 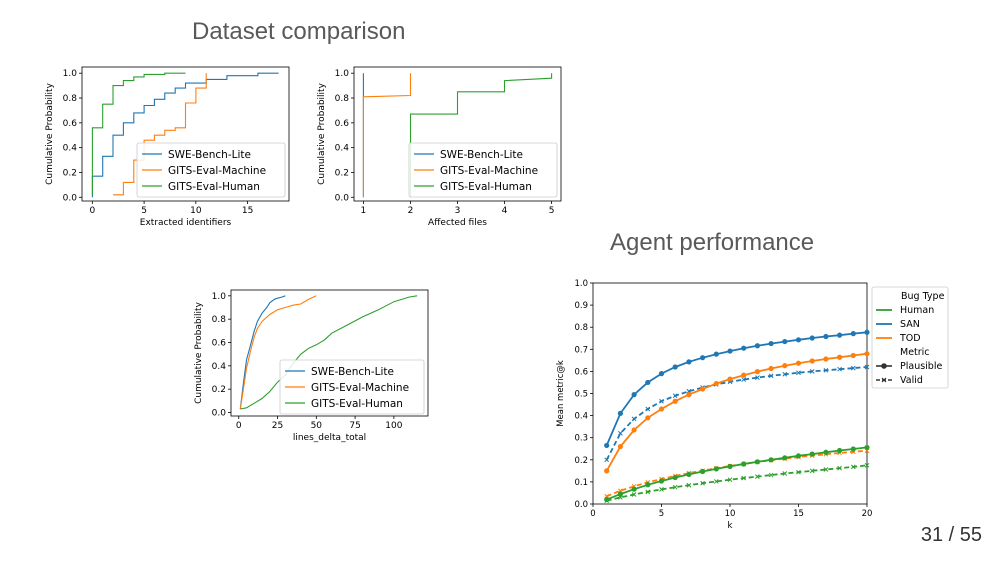 I want to click on x-tick-label: 4, so click(x=505, y=211).